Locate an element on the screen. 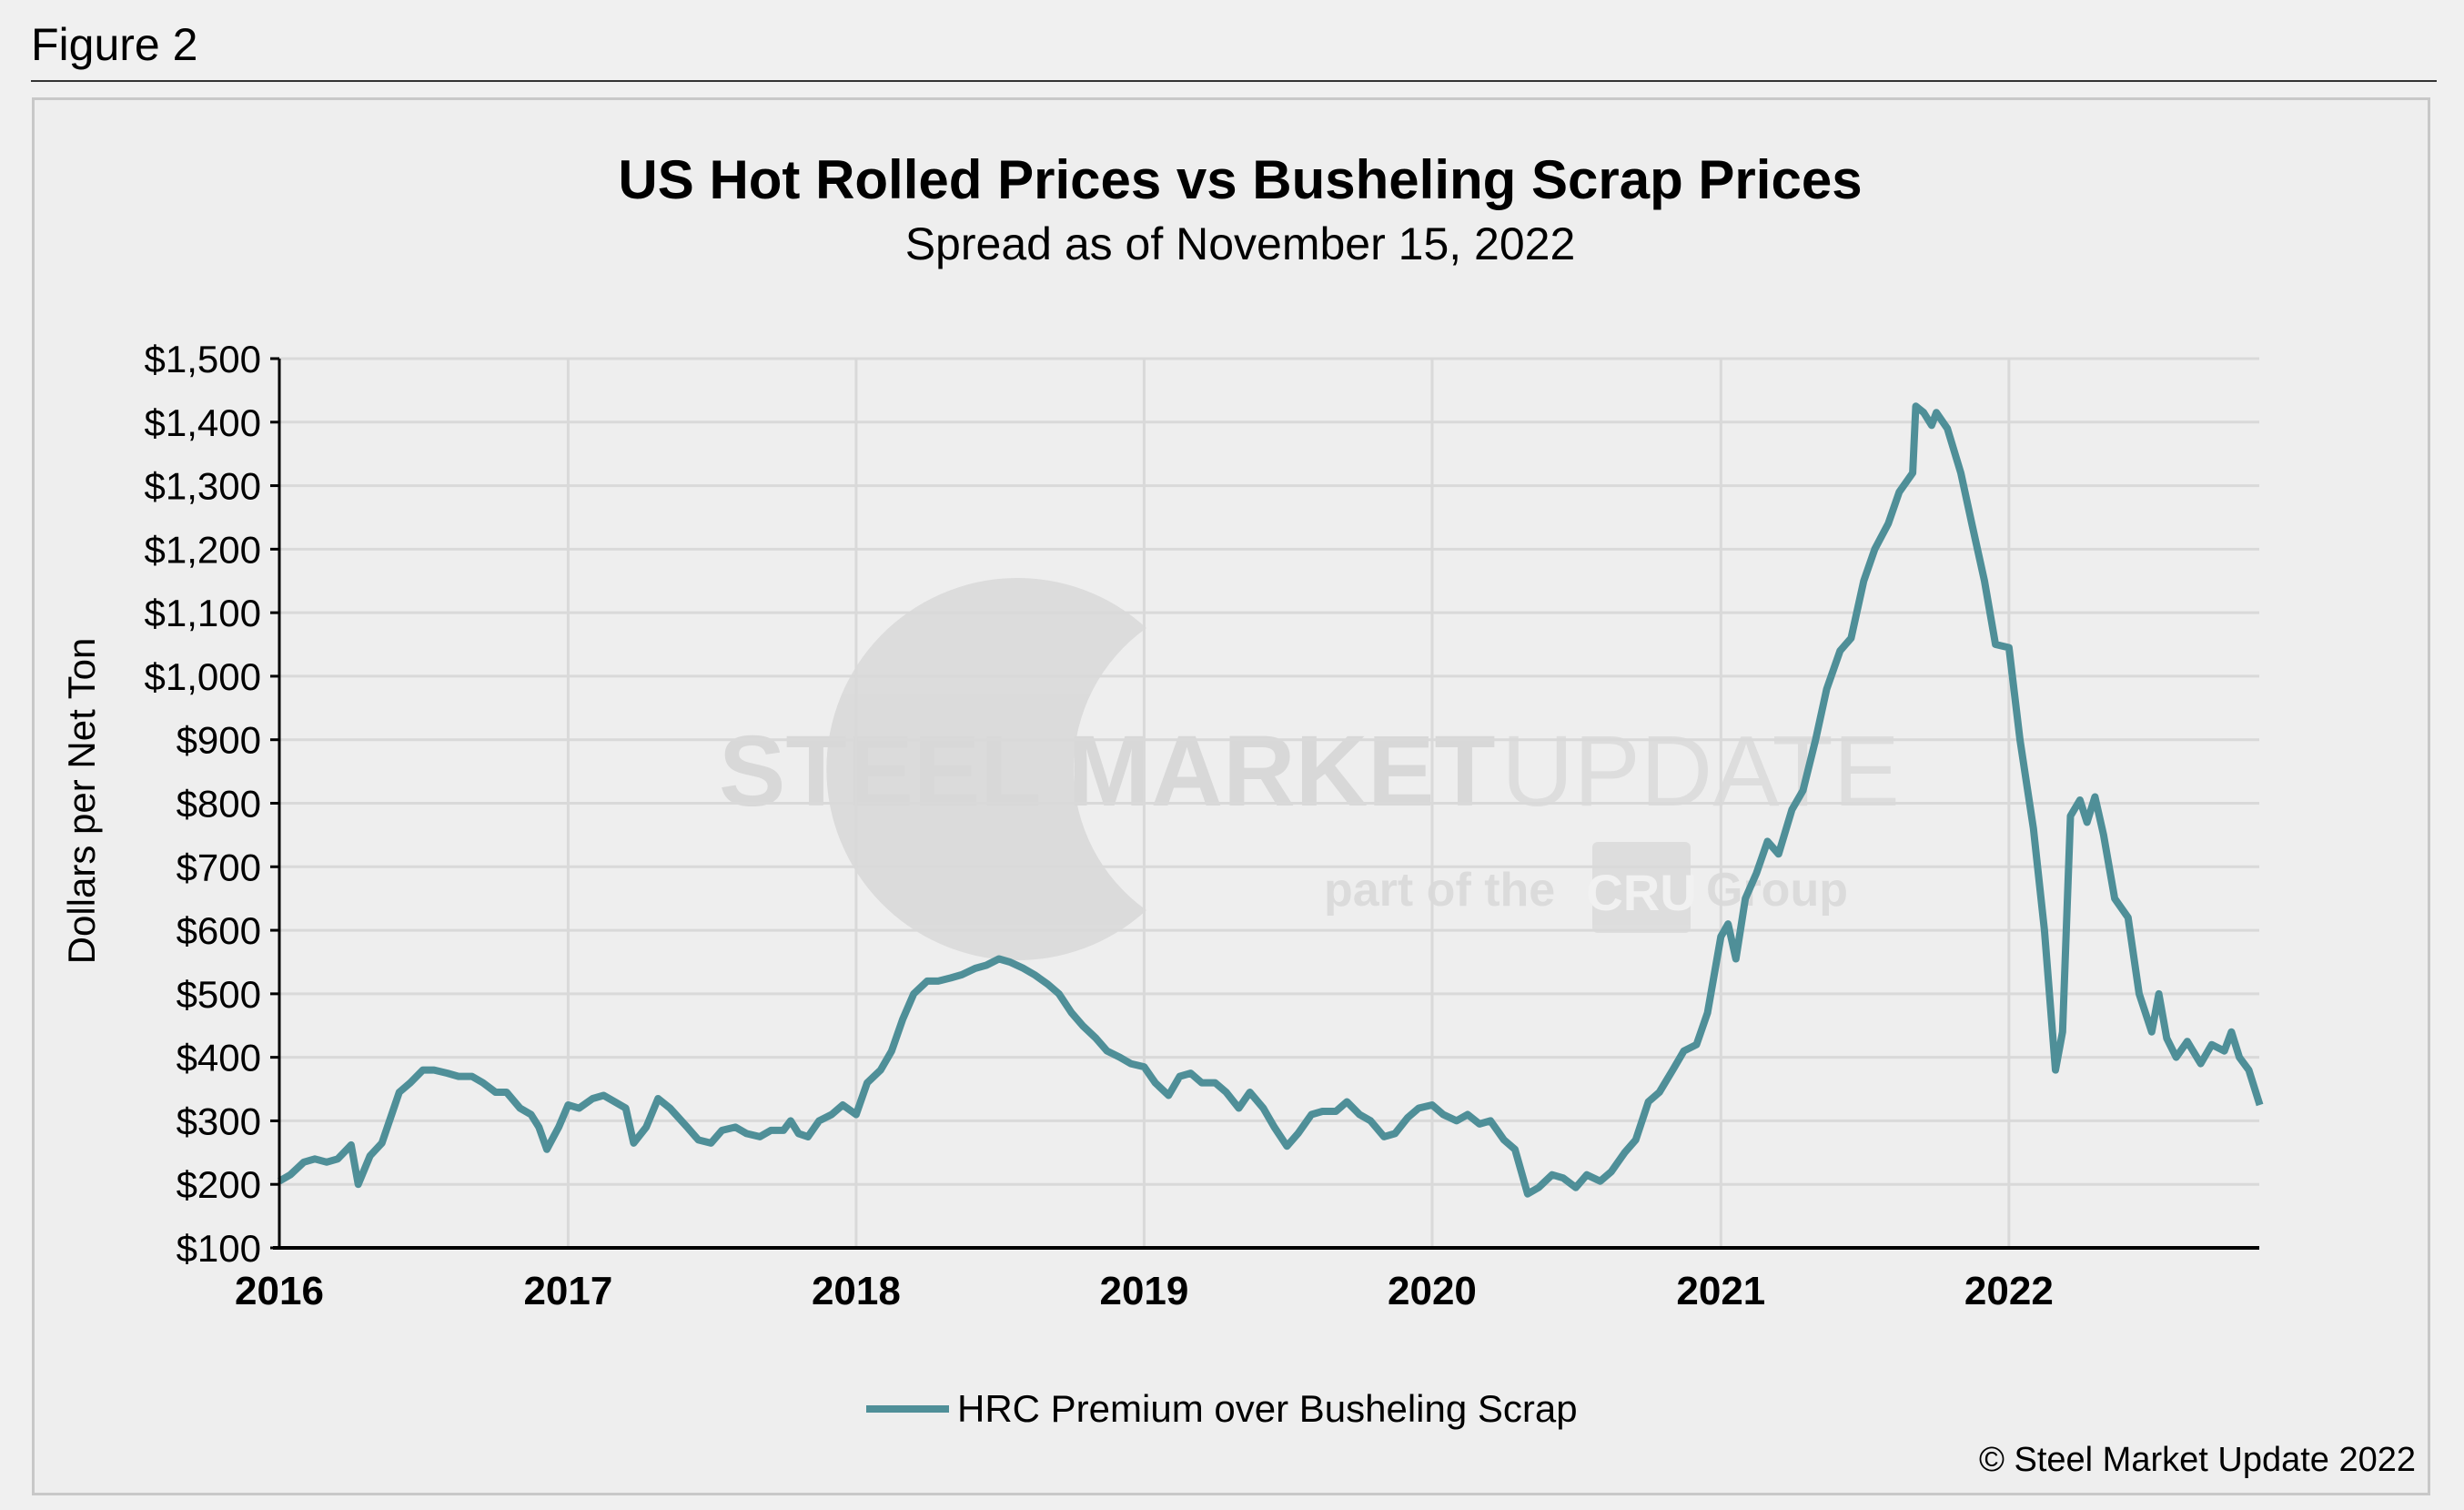  y-tick-label: $200 is located at coordinates (219, 1185).